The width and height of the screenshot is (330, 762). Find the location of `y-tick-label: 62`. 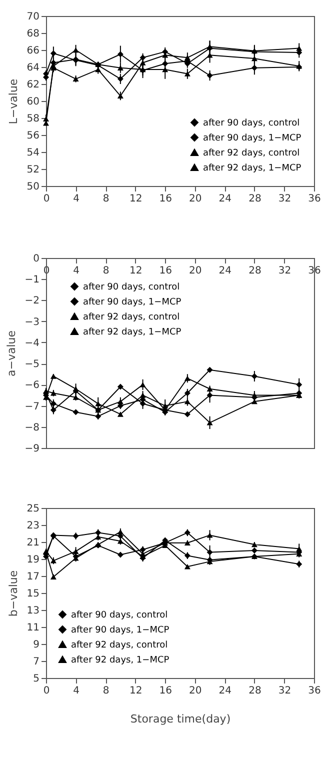

y-tick-label: 62 is located at coordinates (33, 85).